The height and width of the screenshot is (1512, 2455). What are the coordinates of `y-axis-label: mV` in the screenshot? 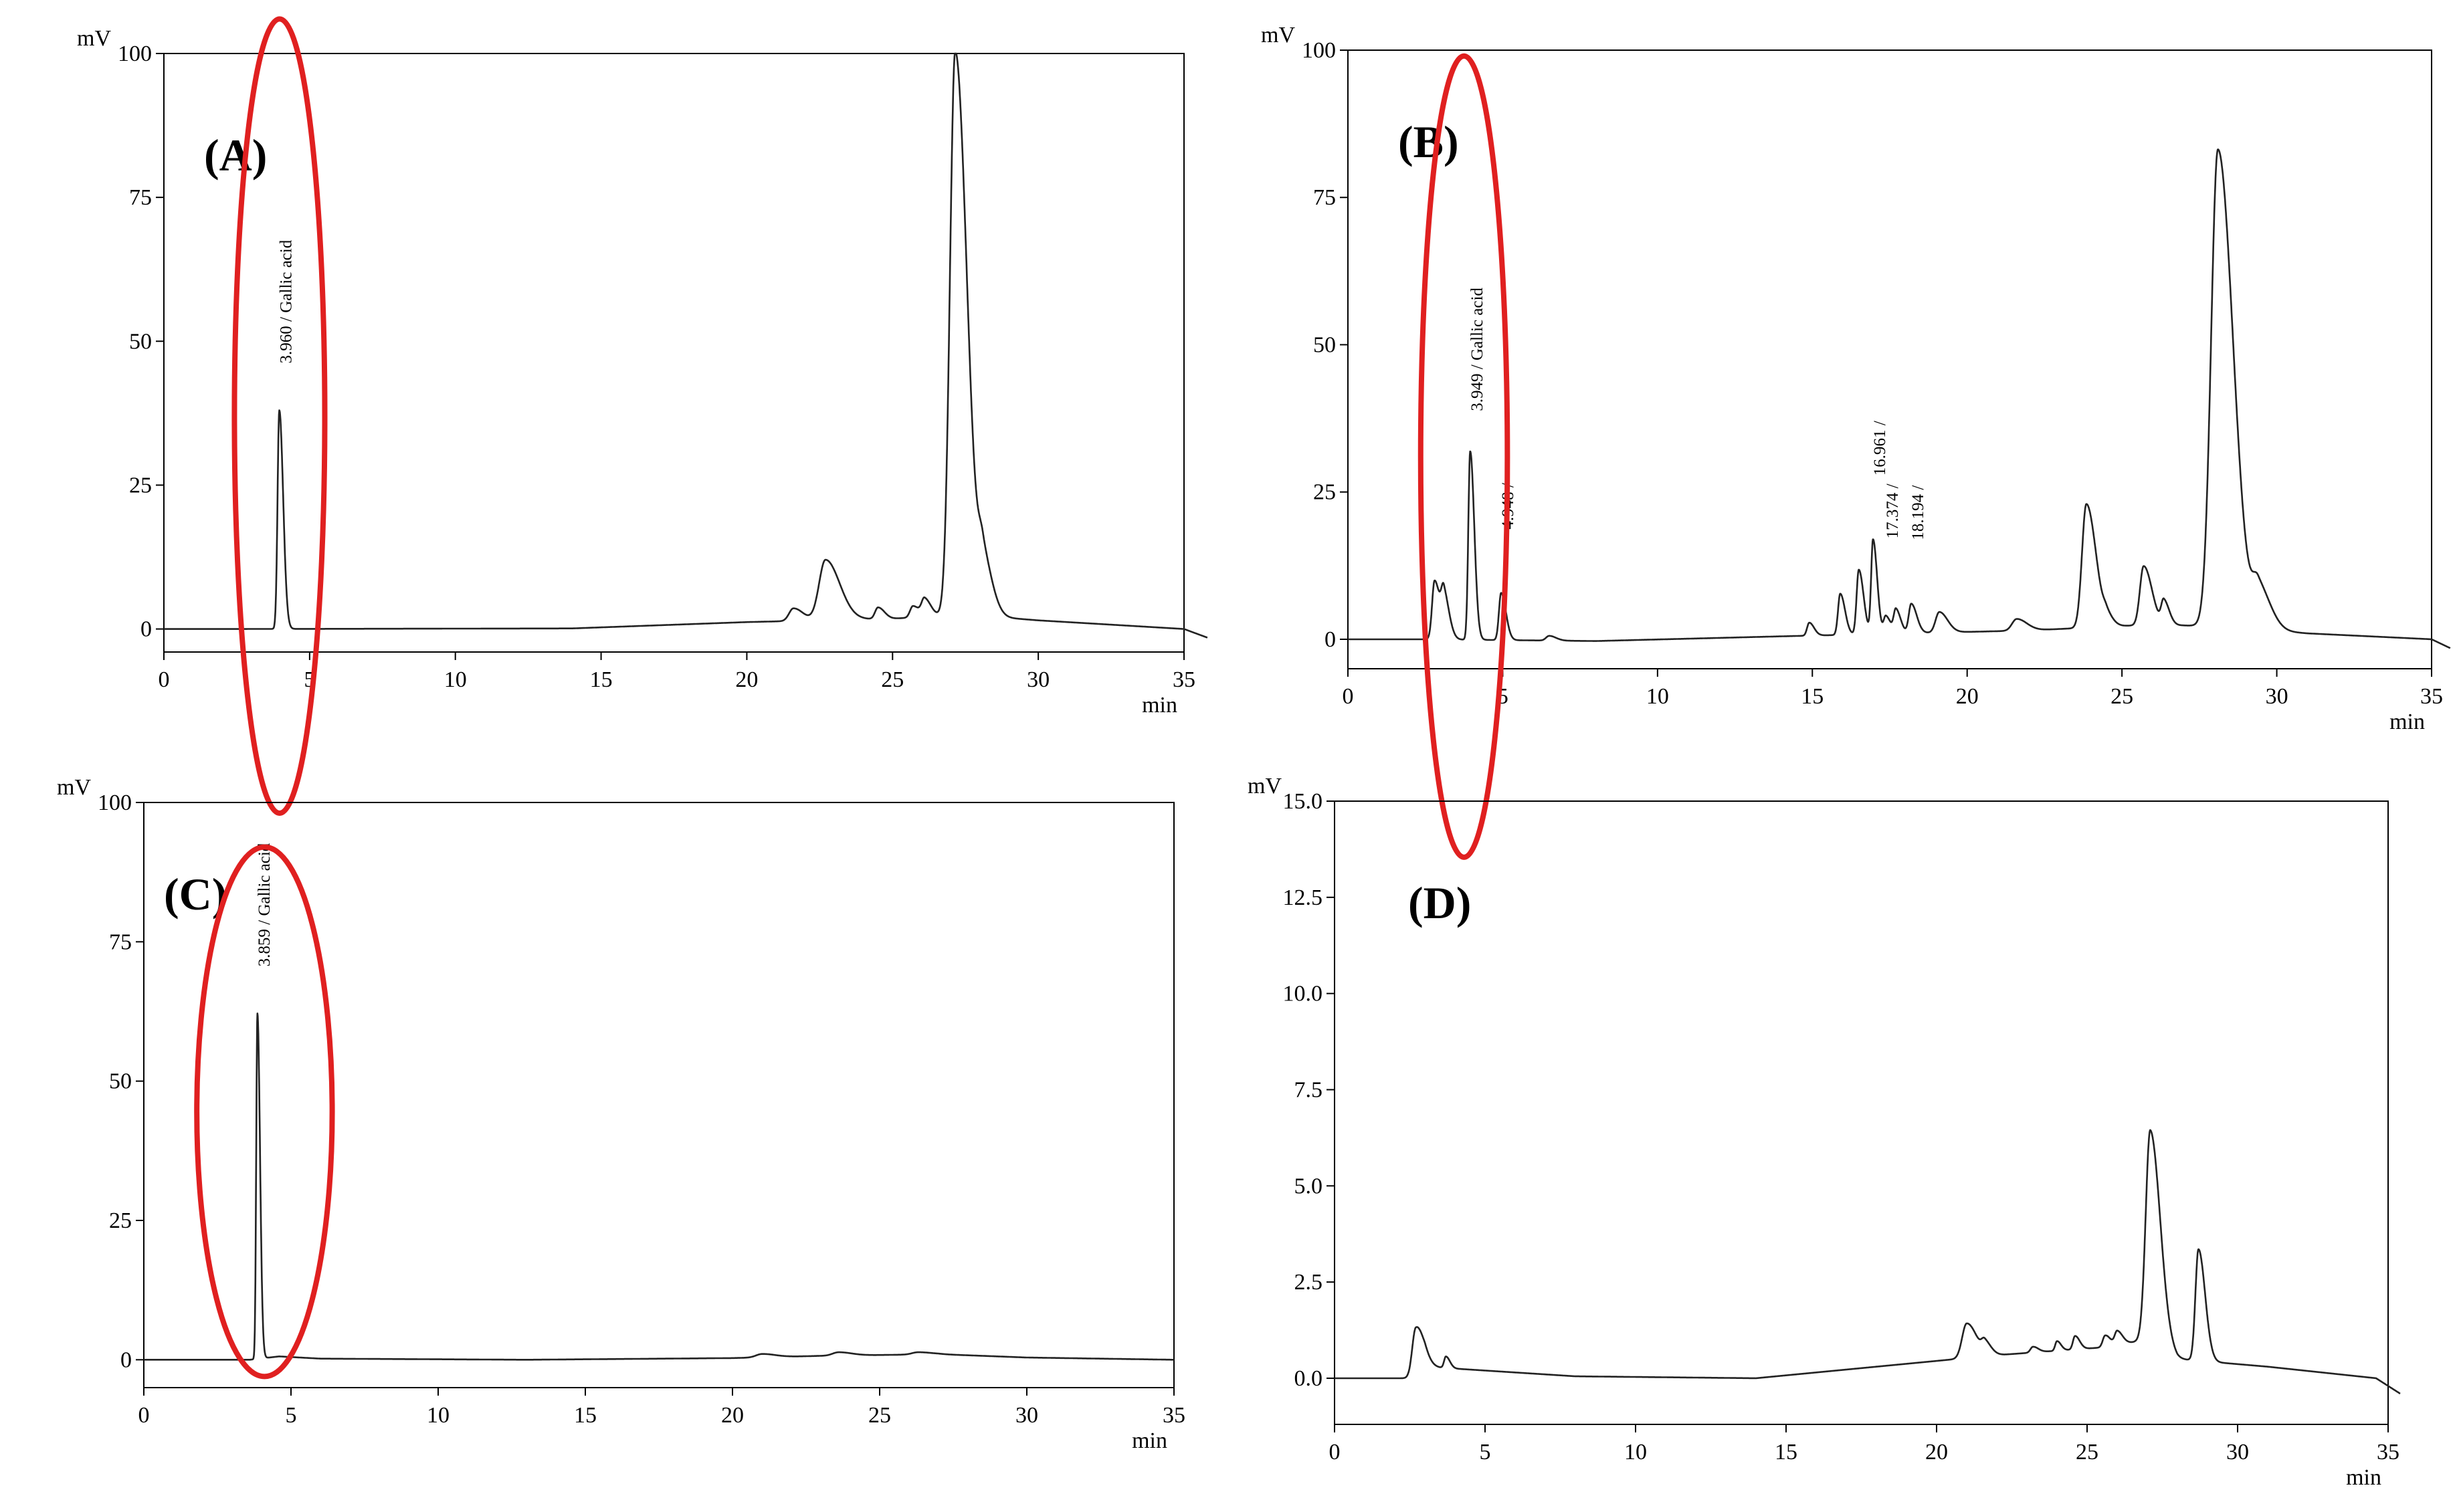 It's located at (74, 787).